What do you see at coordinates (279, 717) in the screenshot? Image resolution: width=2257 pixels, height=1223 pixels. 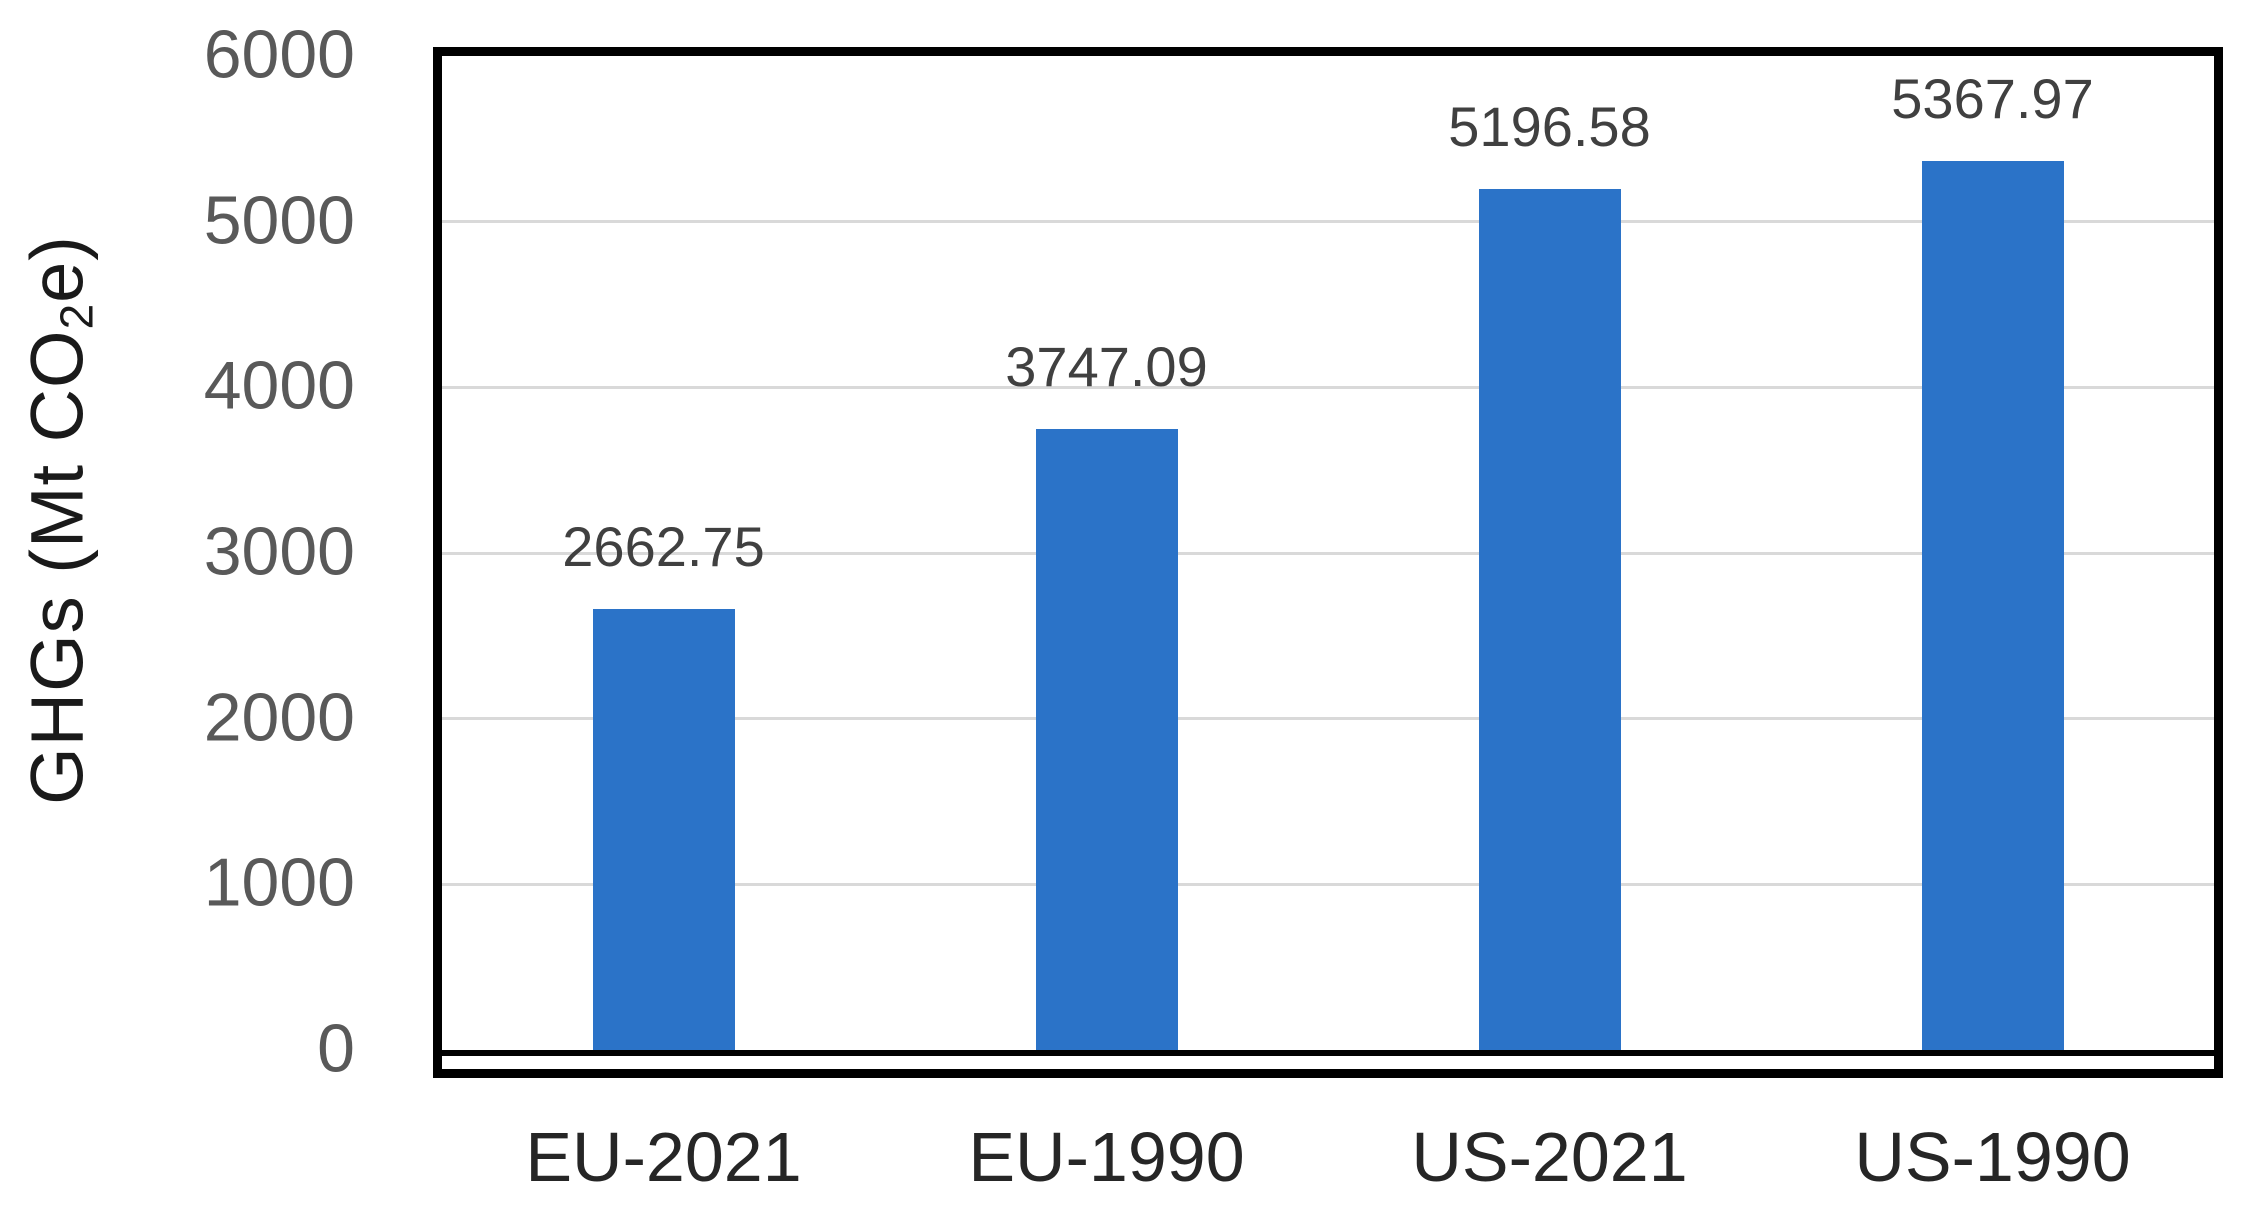 I see `y-axis-tick-label: 2000` at bounding box center [279, 717].